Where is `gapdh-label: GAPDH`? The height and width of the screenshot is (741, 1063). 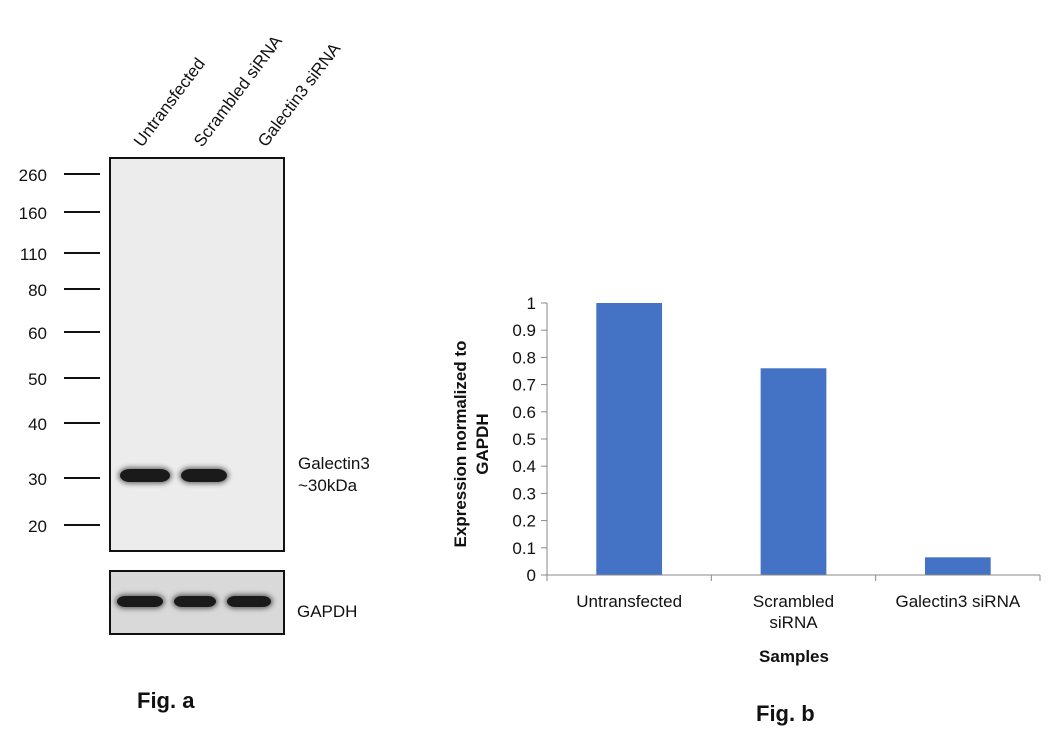 gapdh-label: GAPDH is located at coordinates (327, 611).